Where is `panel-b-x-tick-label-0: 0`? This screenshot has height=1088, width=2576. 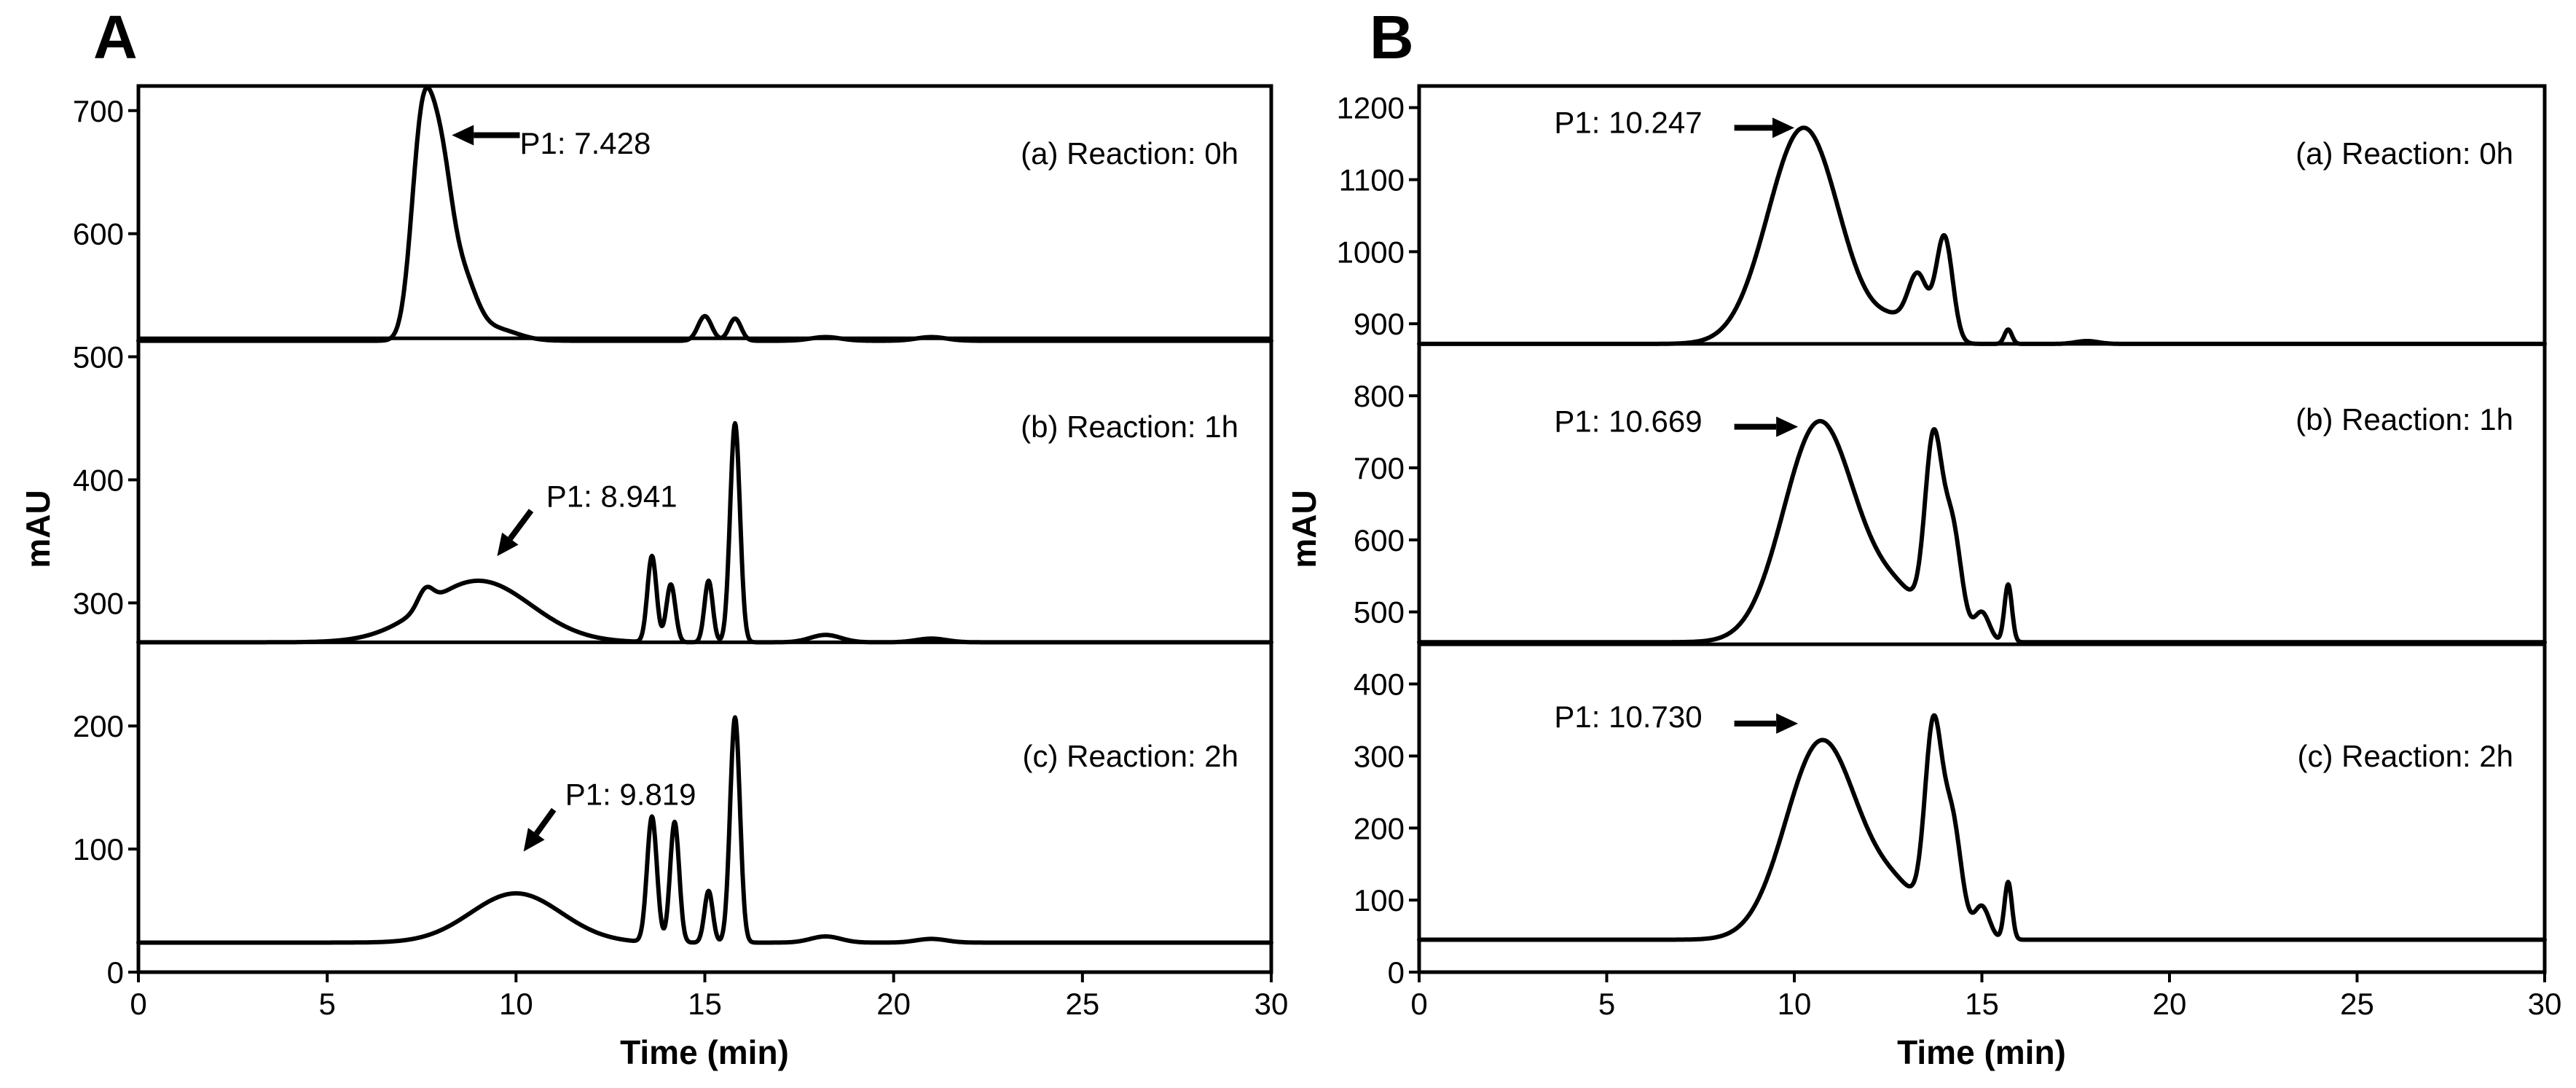 panel-b-x-tick-label-0: 0 is located at coordinates (1418, 1004).